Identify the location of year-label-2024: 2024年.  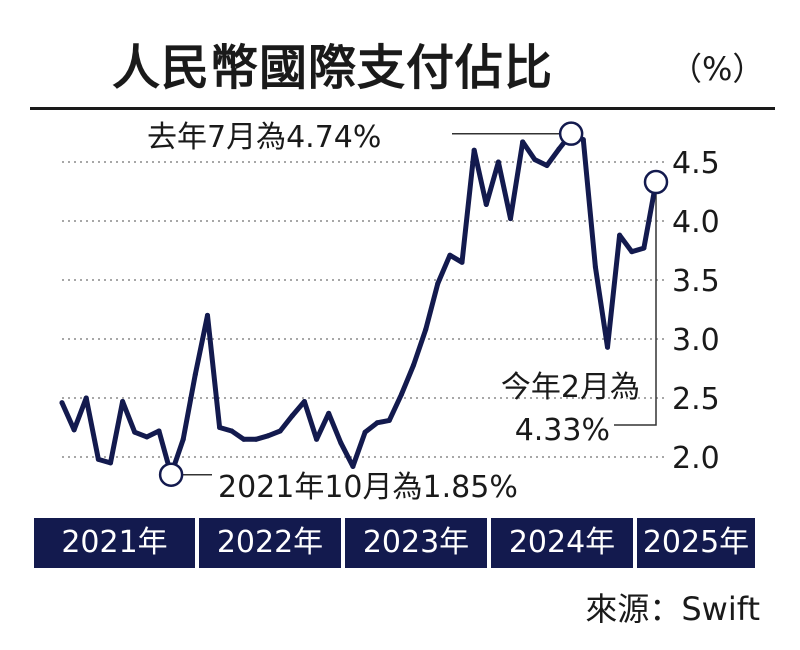
(562, 543).